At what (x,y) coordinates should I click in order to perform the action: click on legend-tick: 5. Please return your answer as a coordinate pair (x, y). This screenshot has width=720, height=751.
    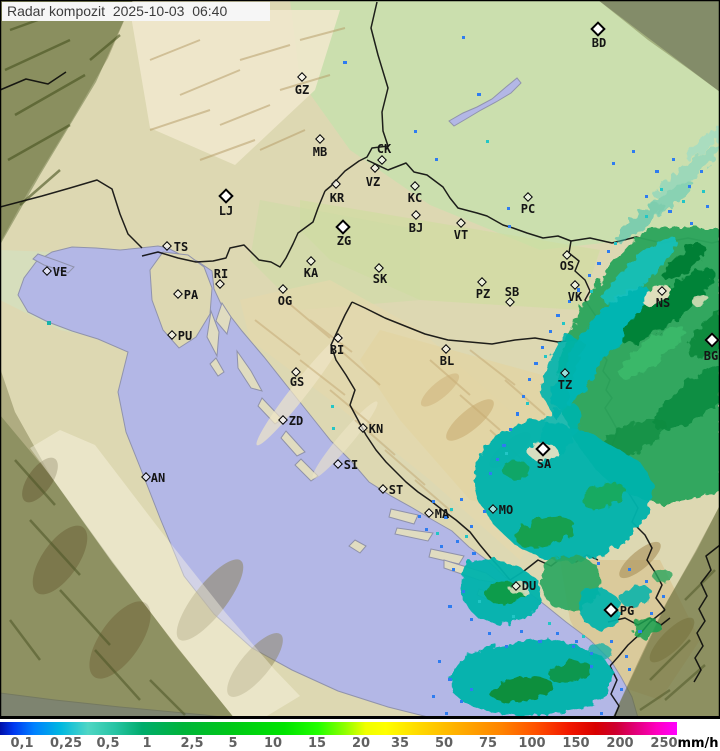
    Looking at the image, I should click on (233, 743).